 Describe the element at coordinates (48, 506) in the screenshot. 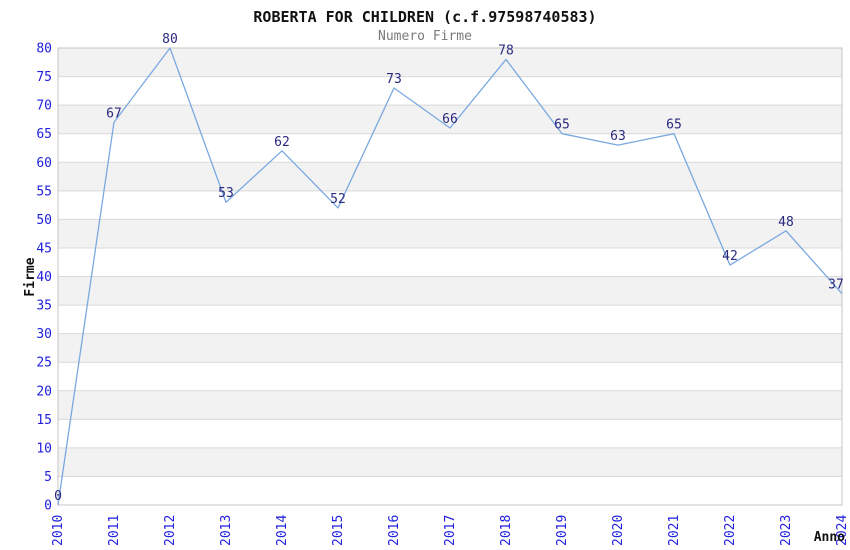

I see `y-tick-label: 0` at that location.